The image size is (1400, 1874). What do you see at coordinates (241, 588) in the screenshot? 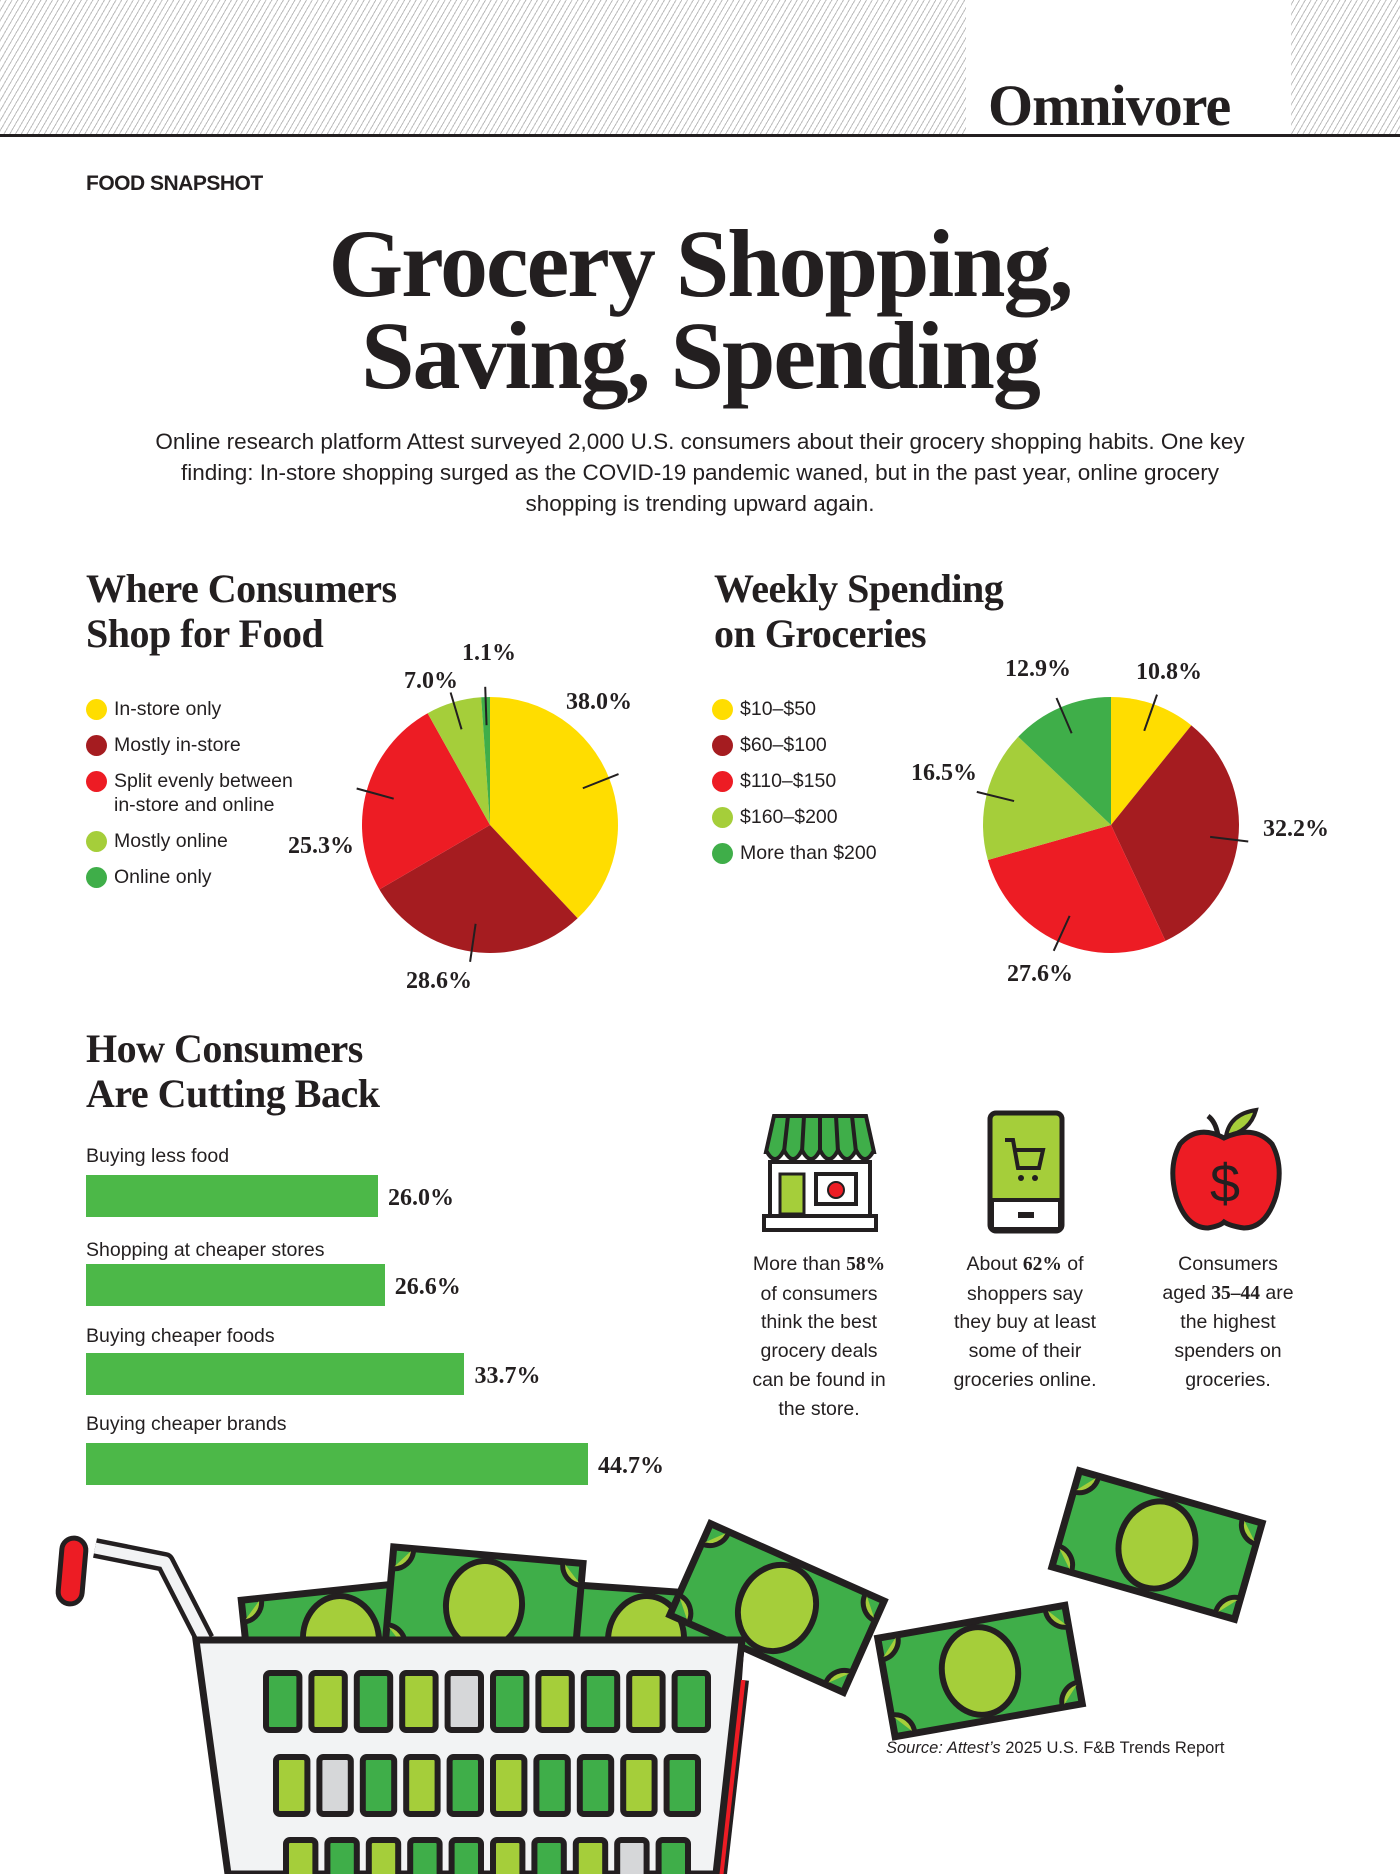
I see `pie1-title-line: Where Consumers` at bounding box center [241, 588].